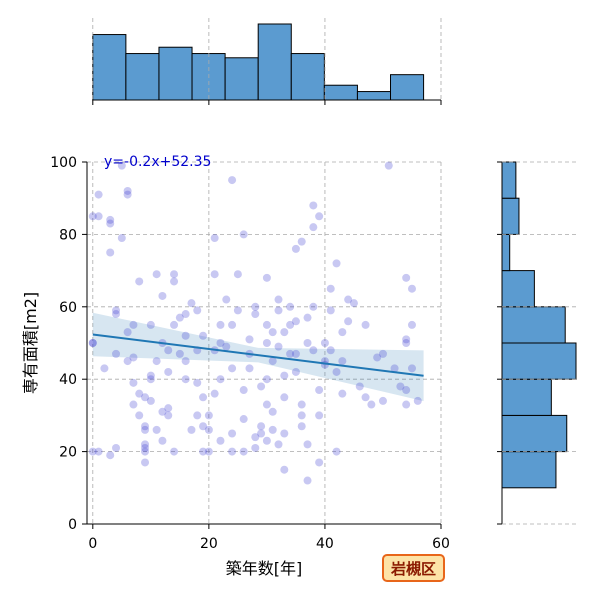 Image resolution: width=600 pixels, height=600 pixels. I want to click on regression-confidence-band, so click(258, 357).